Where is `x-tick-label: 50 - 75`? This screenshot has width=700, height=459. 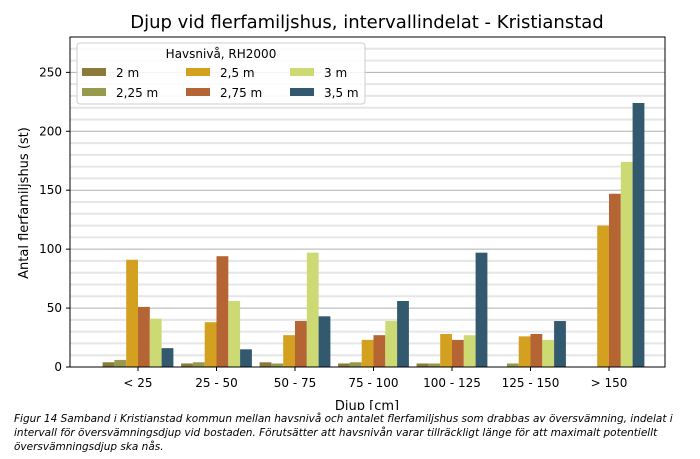
x-tick-label: 50 - 75 is located at coordinates (295, 383).